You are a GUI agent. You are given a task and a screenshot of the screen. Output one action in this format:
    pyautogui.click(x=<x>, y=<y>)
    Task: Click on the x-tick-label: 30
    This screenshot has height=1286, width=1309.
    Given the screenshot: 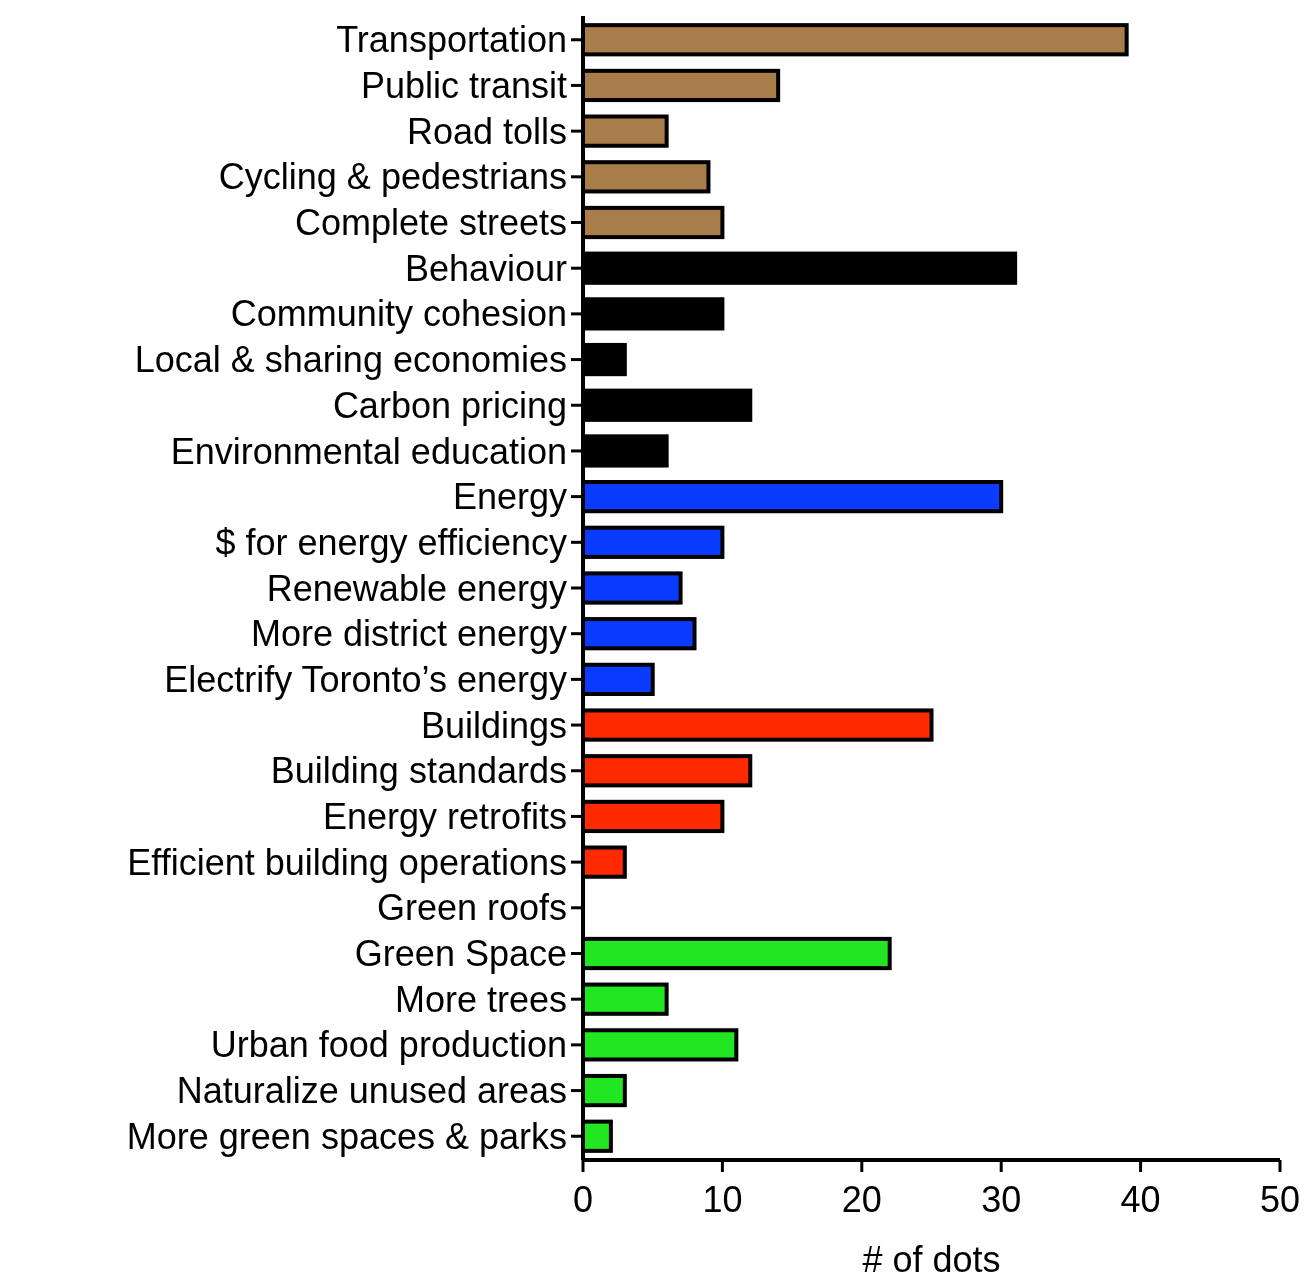 What is the action you would take?
    pyautogui.click(x=1001, y=1199)
    